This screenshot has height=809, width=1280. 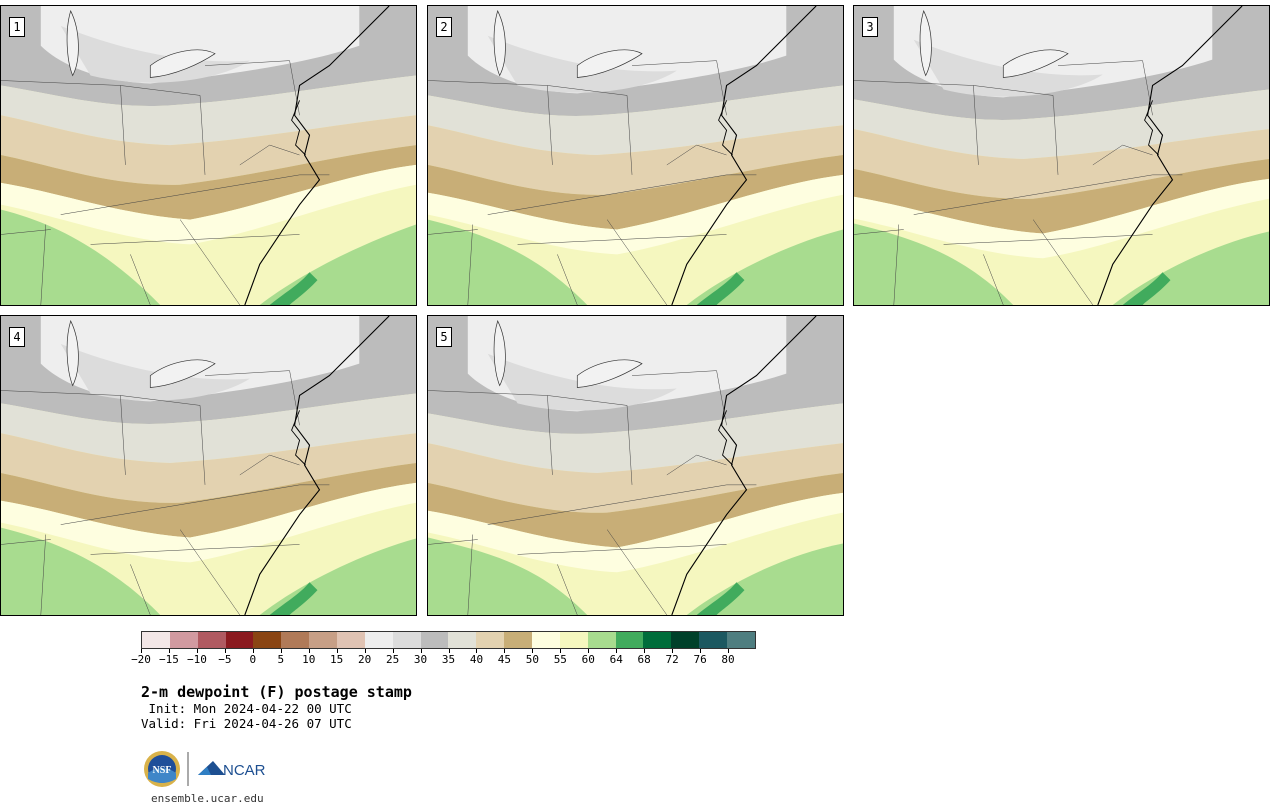 I want to click on nsf-logo-icon: NSF, so click(x=162, y=769).